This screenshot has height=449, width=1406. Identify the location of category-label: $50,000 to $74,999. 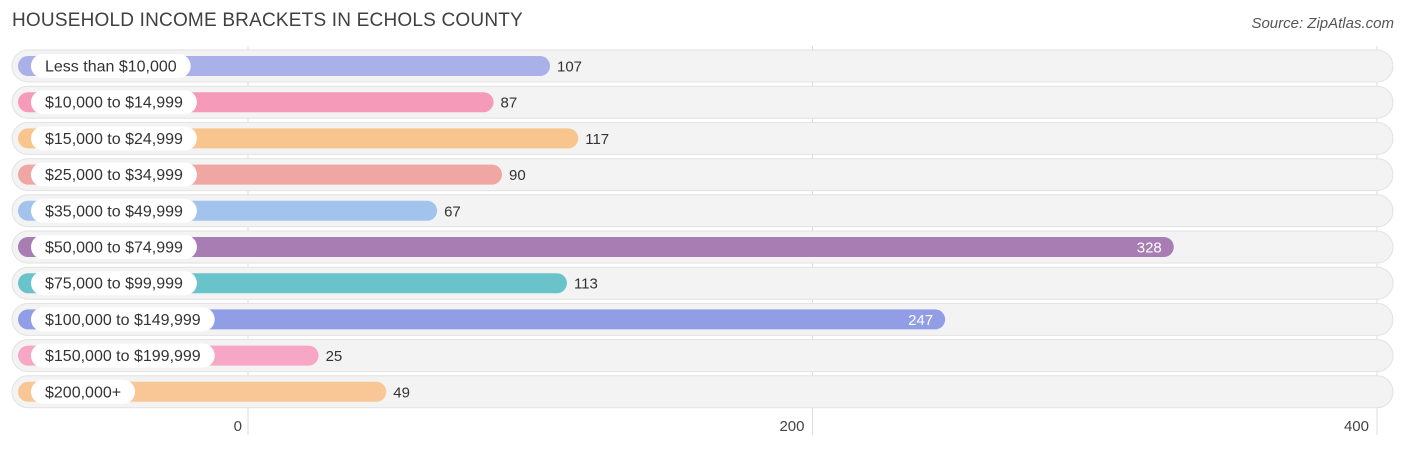
(114, 248).